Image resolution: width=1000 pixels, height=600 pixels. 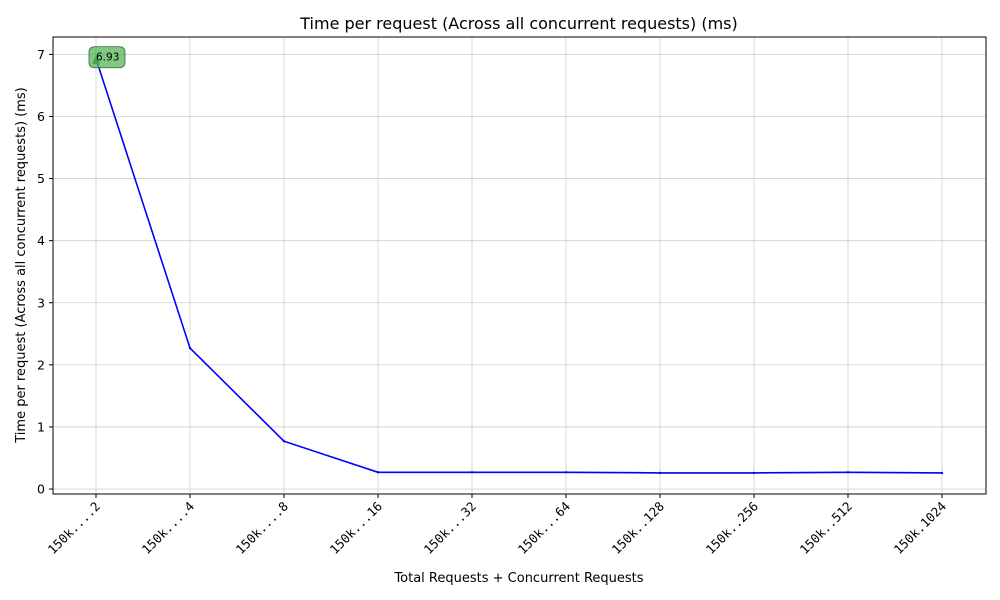 What do you see at coordinates (732, 528) in the screenshot?
I see `x-tick-label: 150k..256` at bounding box center [732, 528].